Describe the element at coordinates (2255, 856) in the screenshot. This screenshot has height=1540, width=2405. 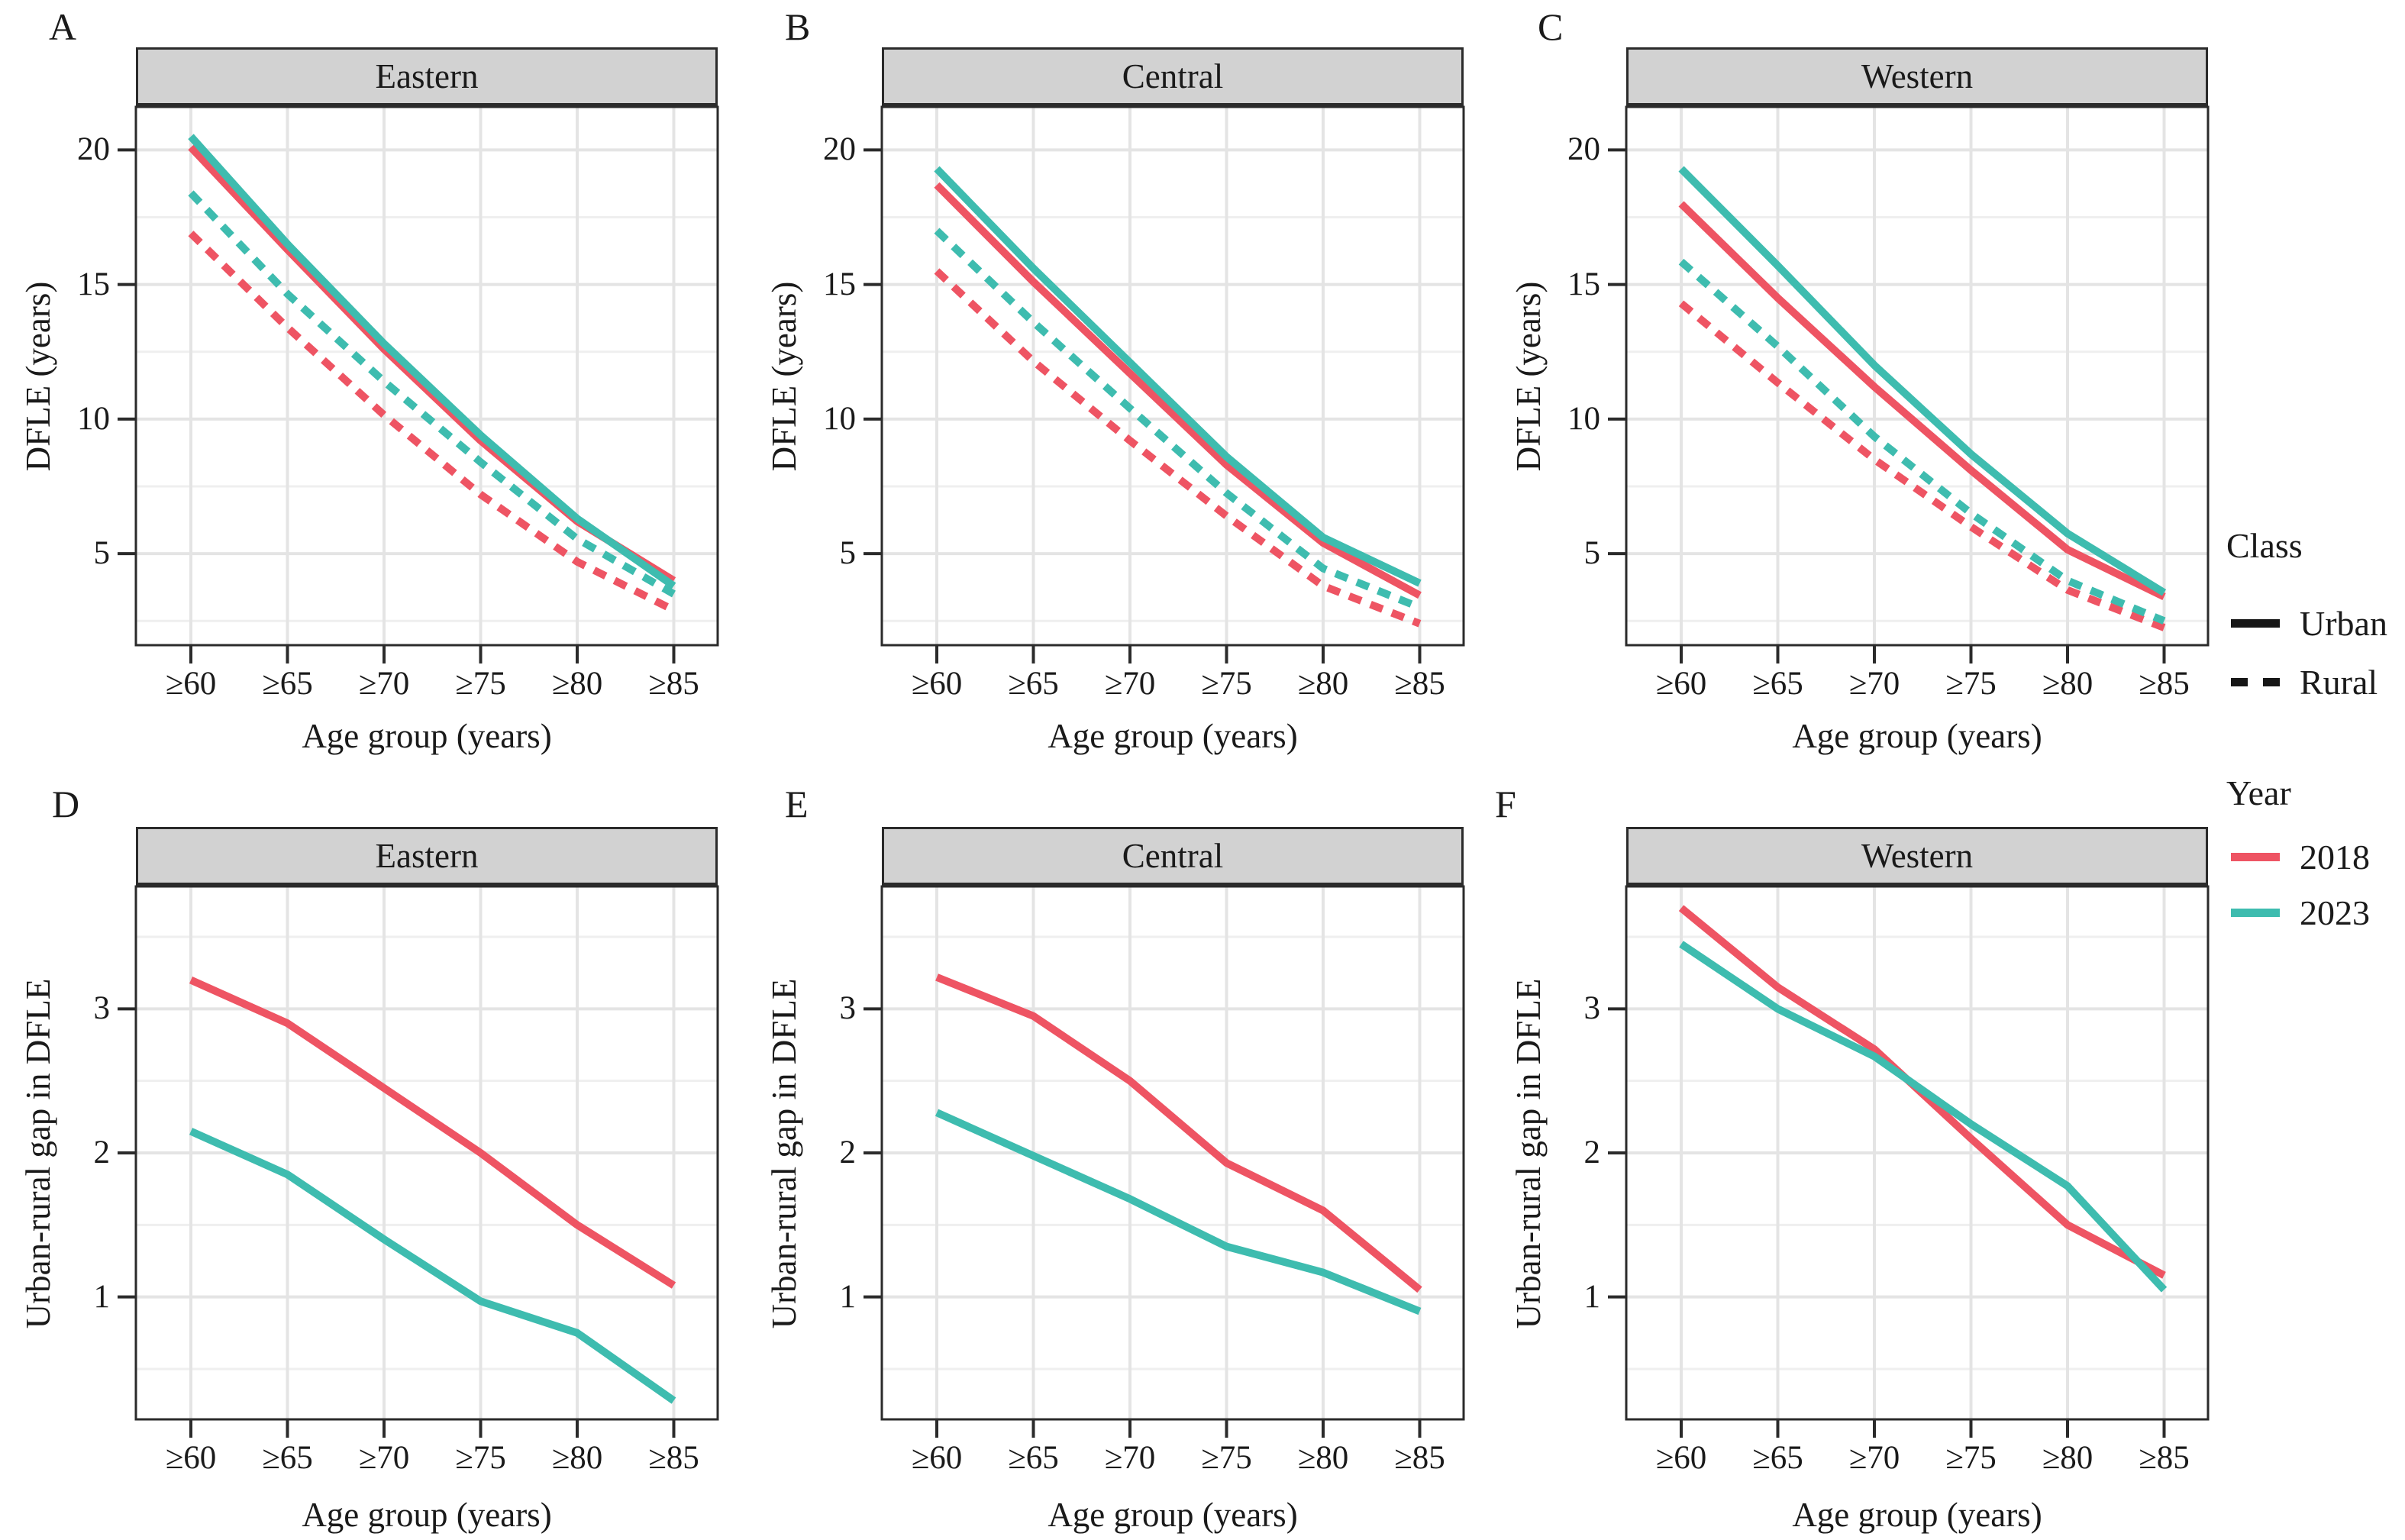
I see `year-2018-line-key-icon` at that location.